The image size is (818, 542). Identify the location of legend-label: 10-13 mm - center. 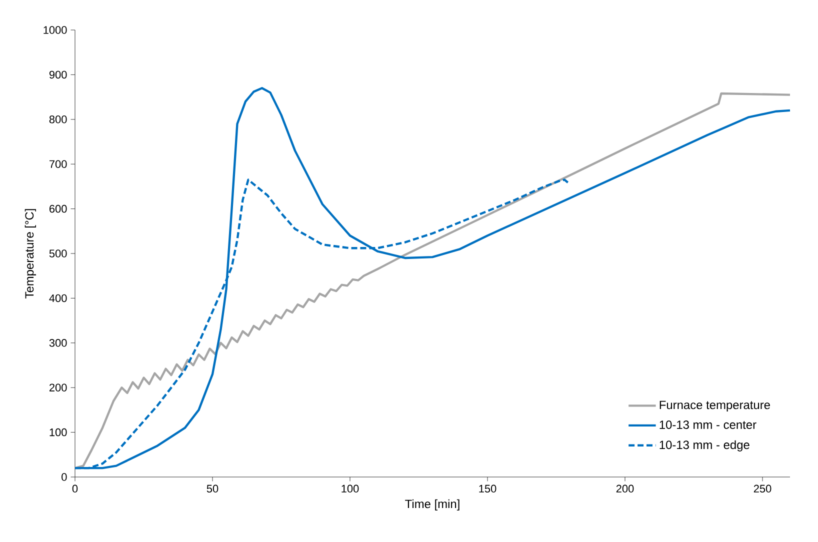
(708, 424).